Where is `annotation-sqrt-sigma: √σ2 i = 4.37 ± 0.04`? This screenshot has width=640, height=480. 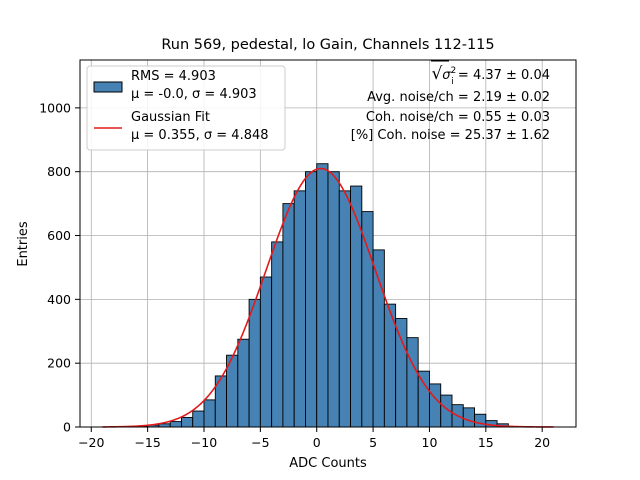
annotation-sqrt-sigma: √σ2 i = 4.37 ± 0.04 is located at coordinates (490, 75).